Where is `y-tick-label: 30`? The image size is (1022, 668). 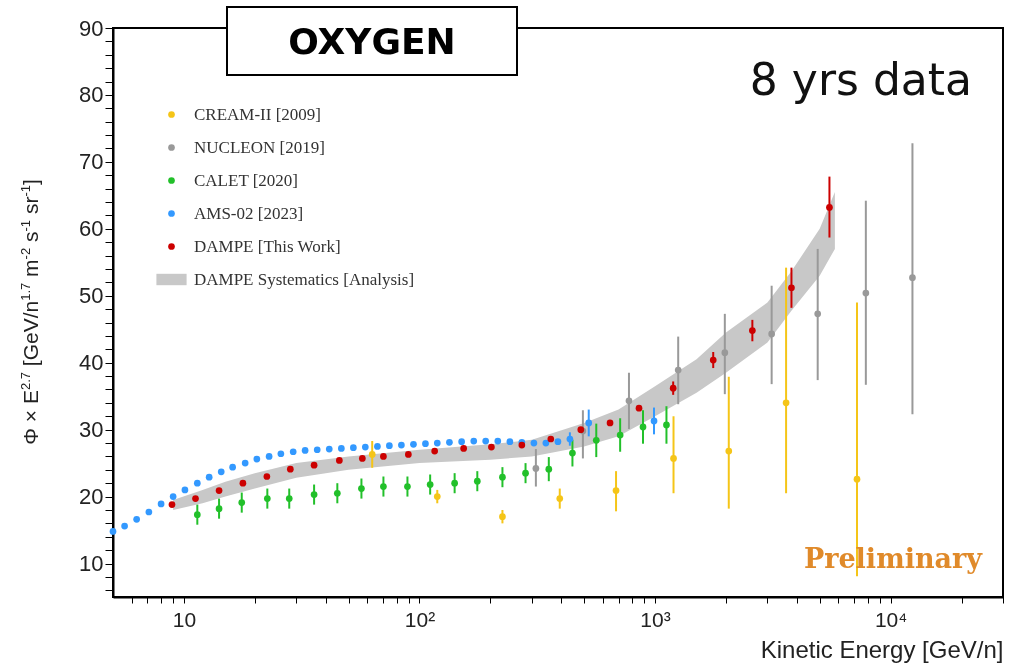
y-tick-label: 30 is located at coordinates (91, 430).